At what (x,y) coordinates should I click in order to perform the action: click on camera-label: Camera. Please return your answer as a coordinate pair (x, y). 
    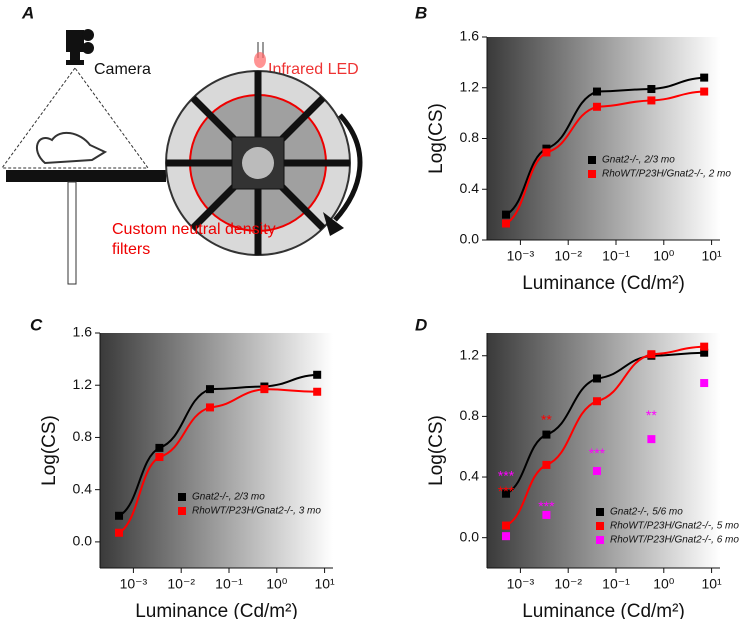
    Looking at the image, I should click on (122, 69).